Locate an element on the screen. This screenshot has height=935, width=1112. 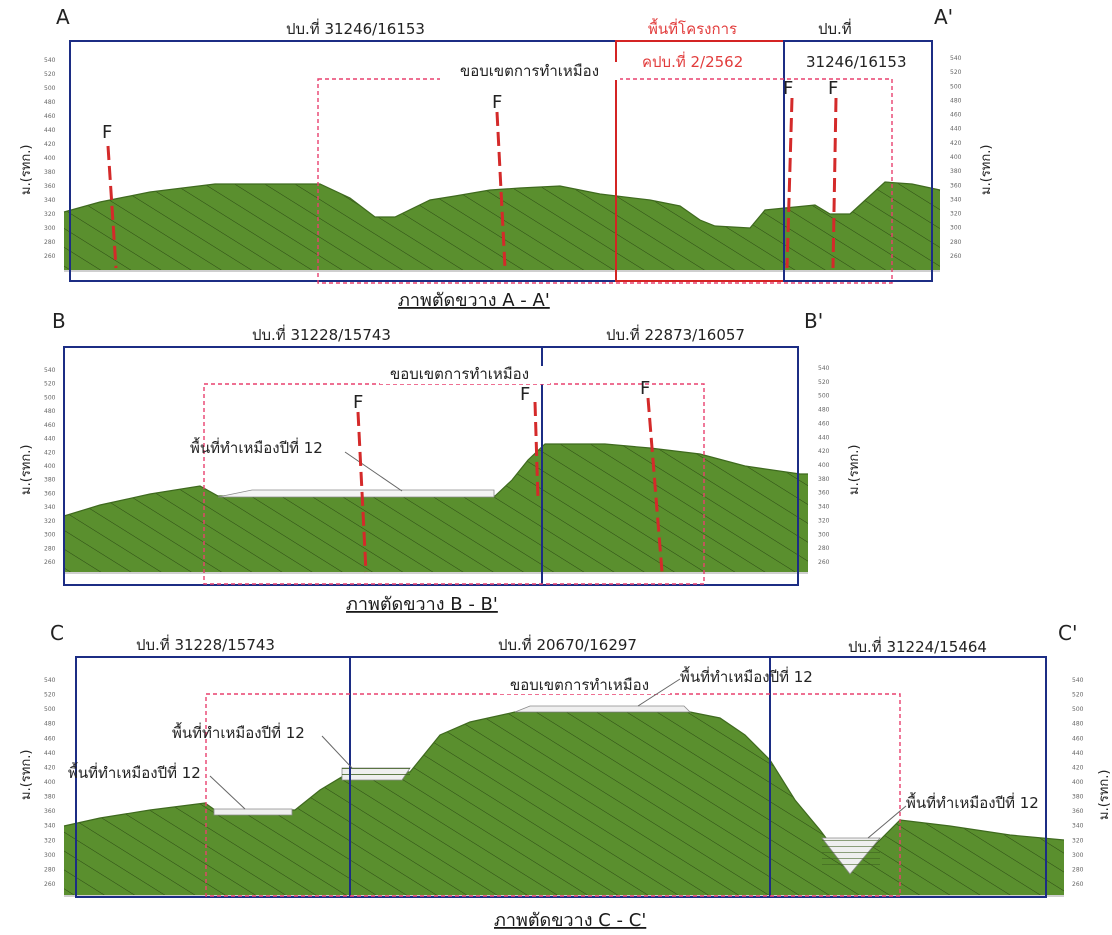
section-b-mine-leader is located at coordinates (373, 471).